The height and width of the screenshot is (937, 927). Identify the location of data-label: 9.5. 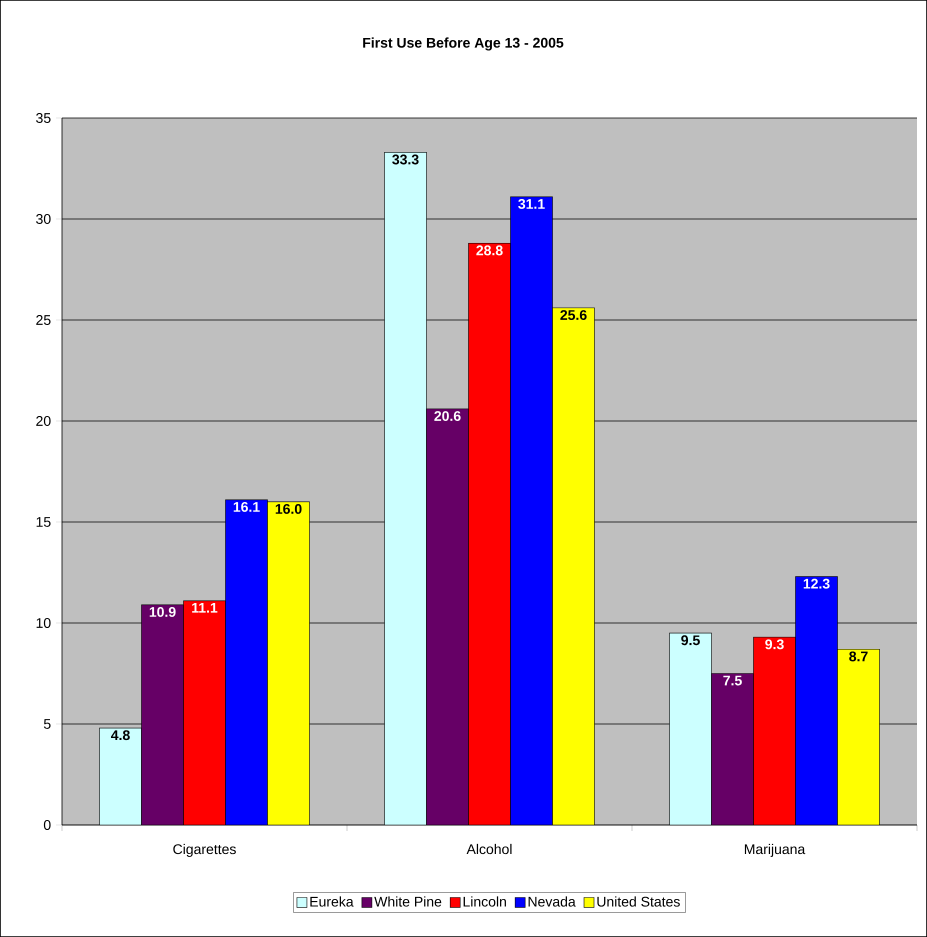
(690, 640).